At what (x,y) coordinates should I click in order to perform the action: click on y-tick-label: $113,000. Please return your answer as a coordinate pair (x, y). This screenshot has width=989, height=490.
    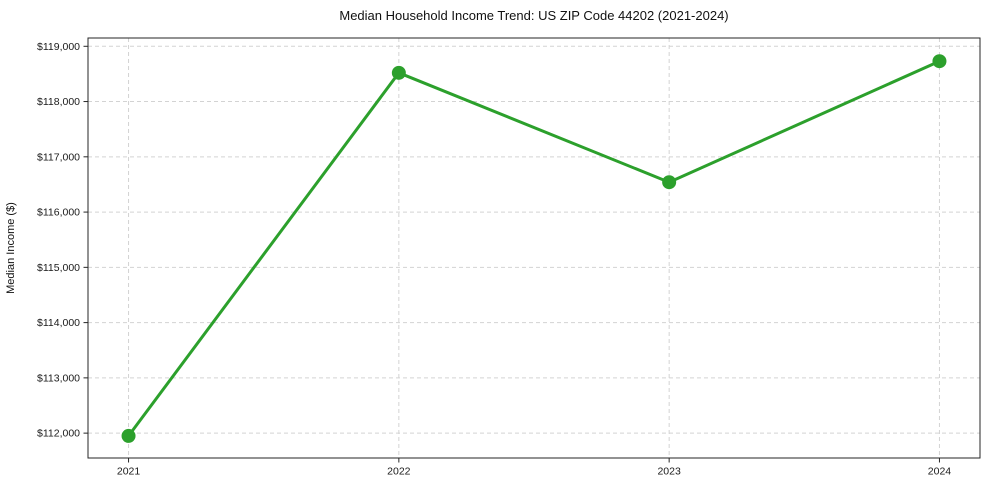
    Looking at the image, I should click on (58, 378).